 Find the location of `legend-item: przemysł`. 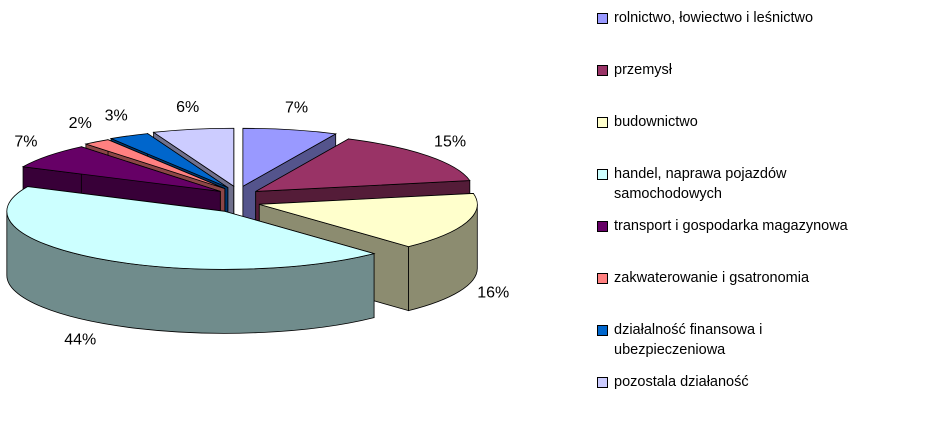

legend-item: przemysł is located at coordinates (762, 86).